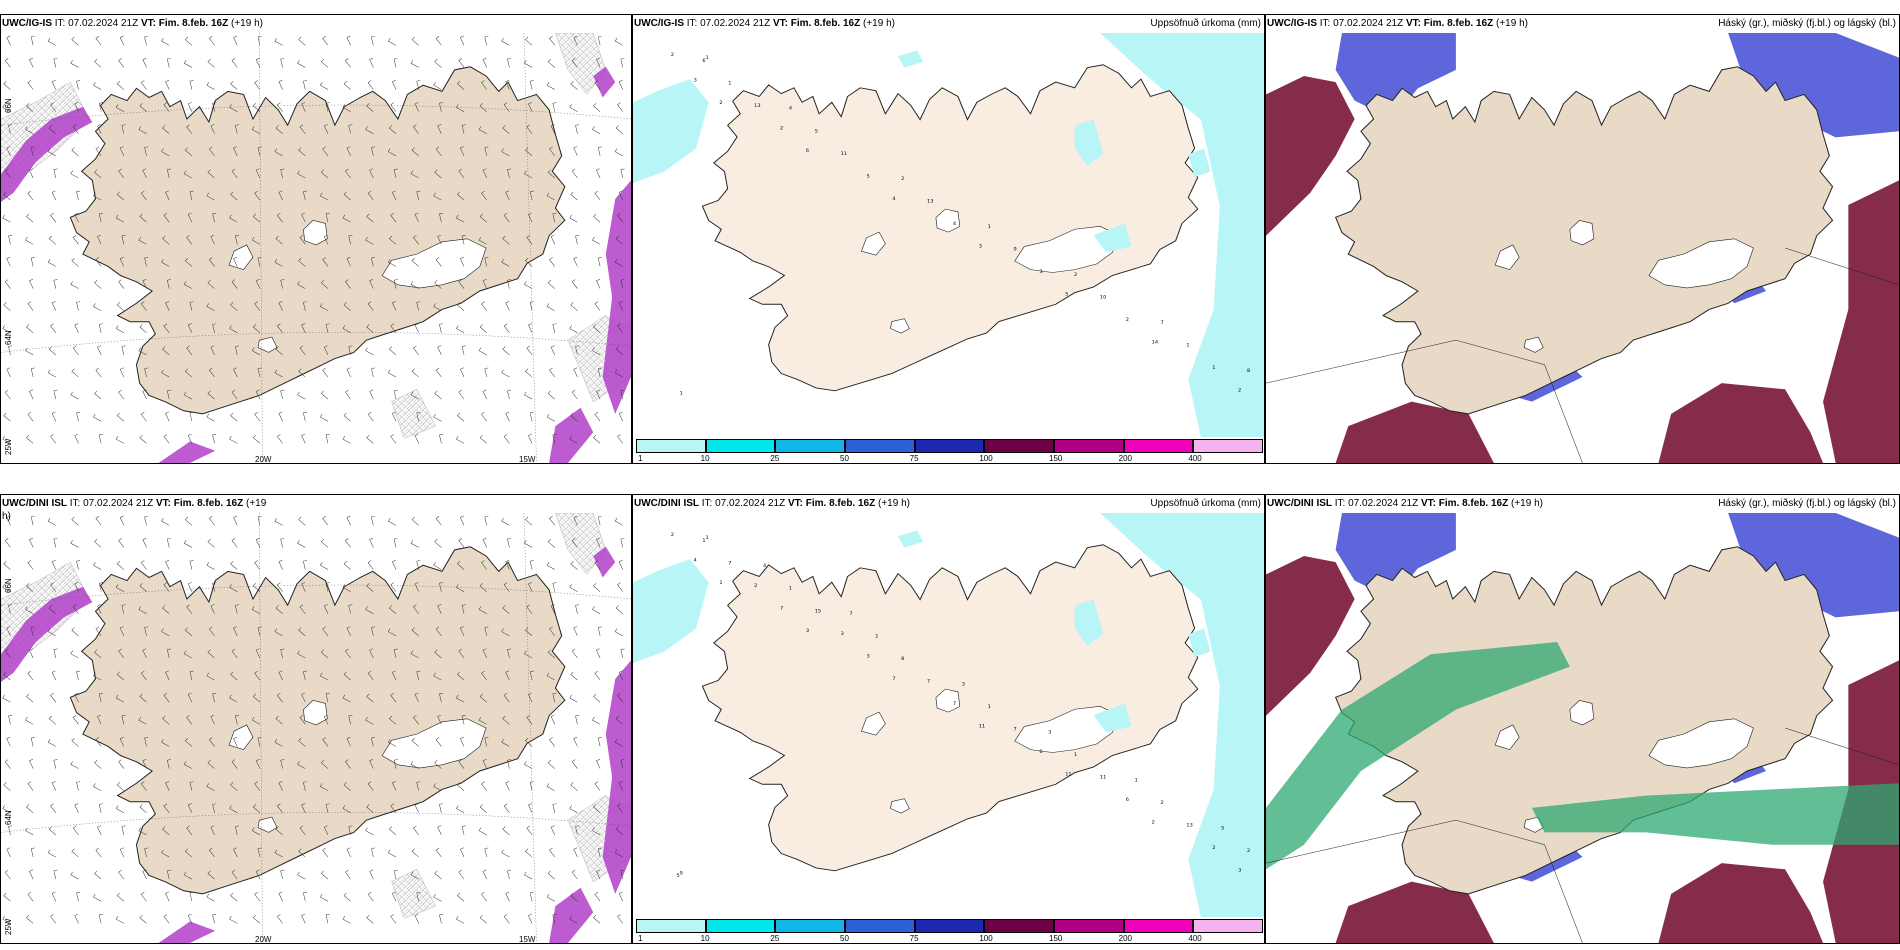 This screenshot has width=1900, height=950. I want to click on precip-value: 1, so click(681, 393).